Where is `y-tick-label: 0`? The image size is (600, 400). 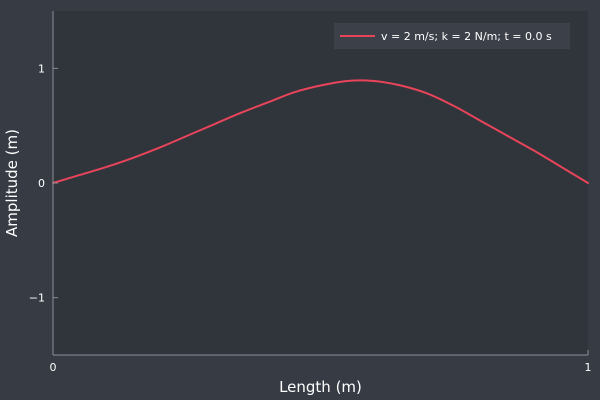 y-tick-label: 0 is located at coordinates (41, 183).